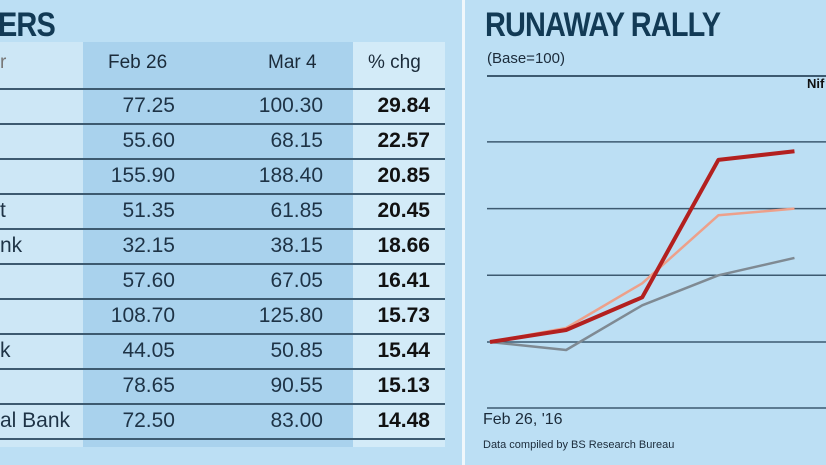 The width and height of the screenshot is (826, 465). Describe the element at coordinates (296, 280) in the screenshot. I see `mar4-price: 67.05` at that location.